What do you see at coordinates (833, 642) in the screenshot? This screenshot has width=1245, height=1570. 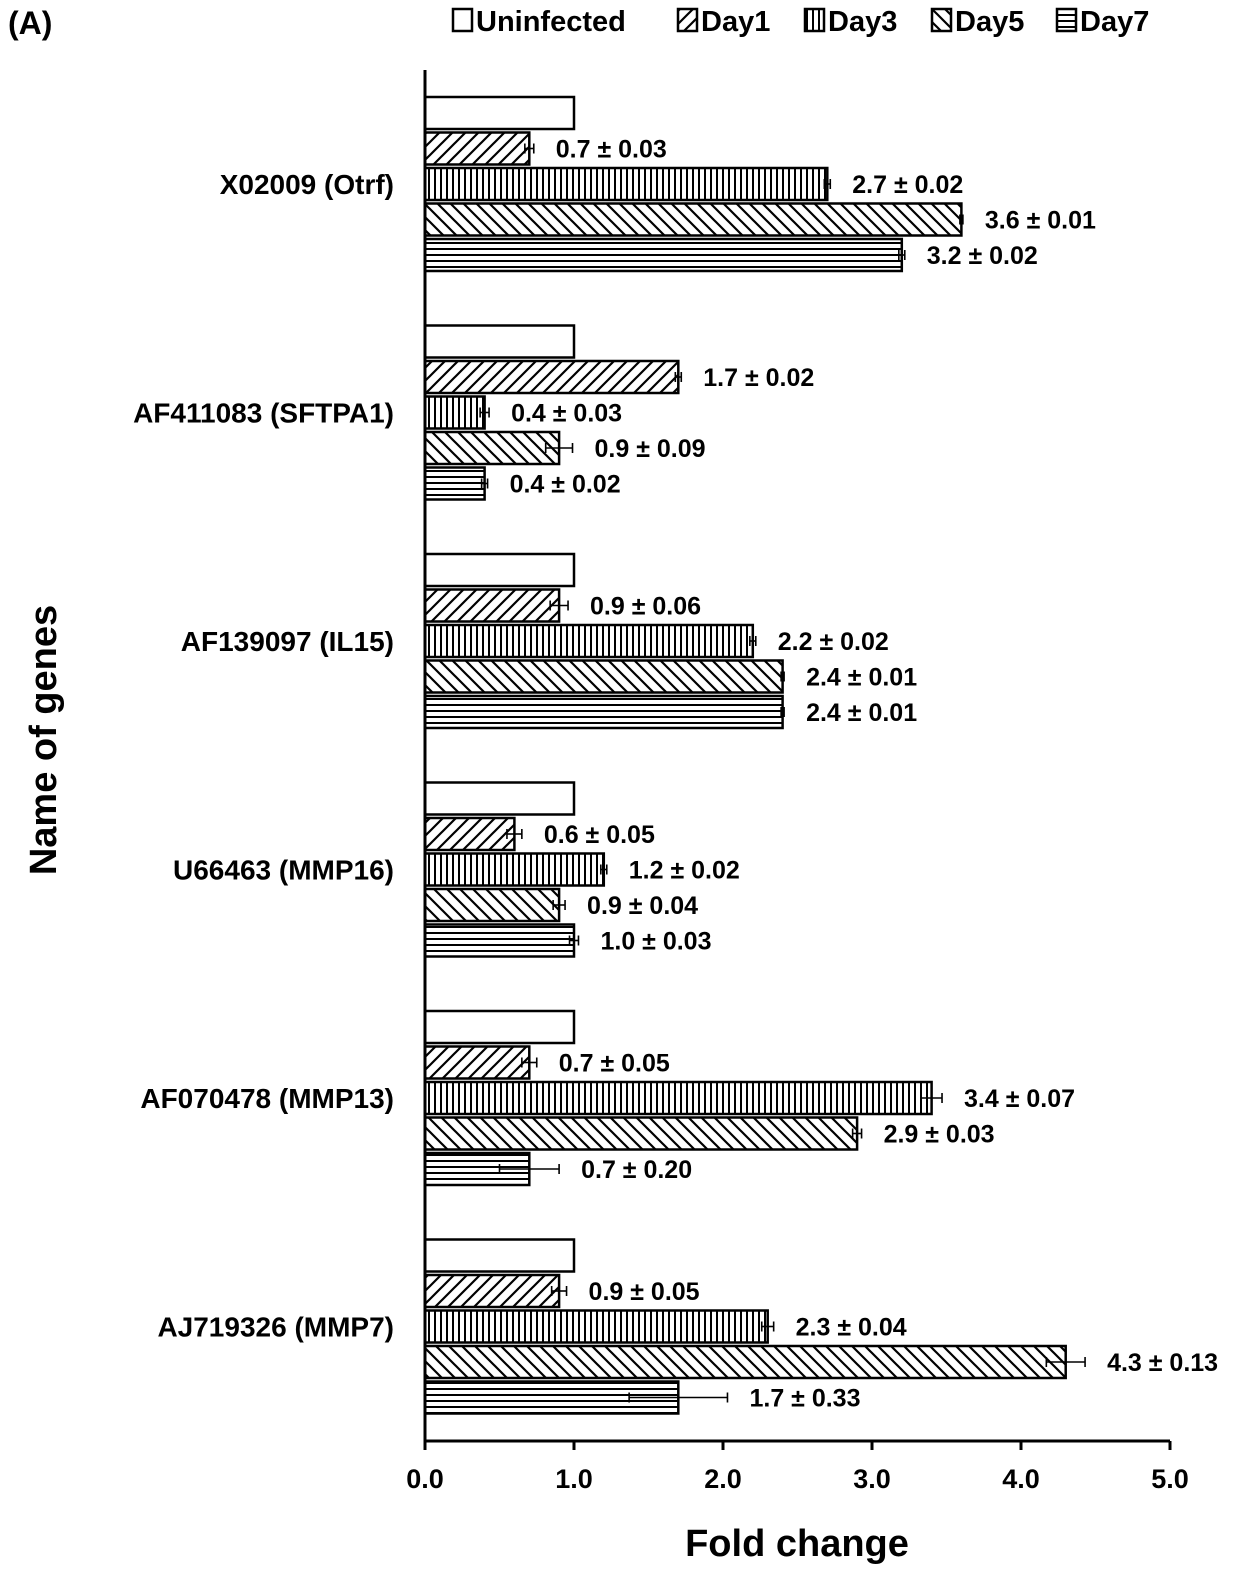 I see `data-label-af139097-il15-day3: 2.2 ± 0.02` at bounding box center [833, 642].